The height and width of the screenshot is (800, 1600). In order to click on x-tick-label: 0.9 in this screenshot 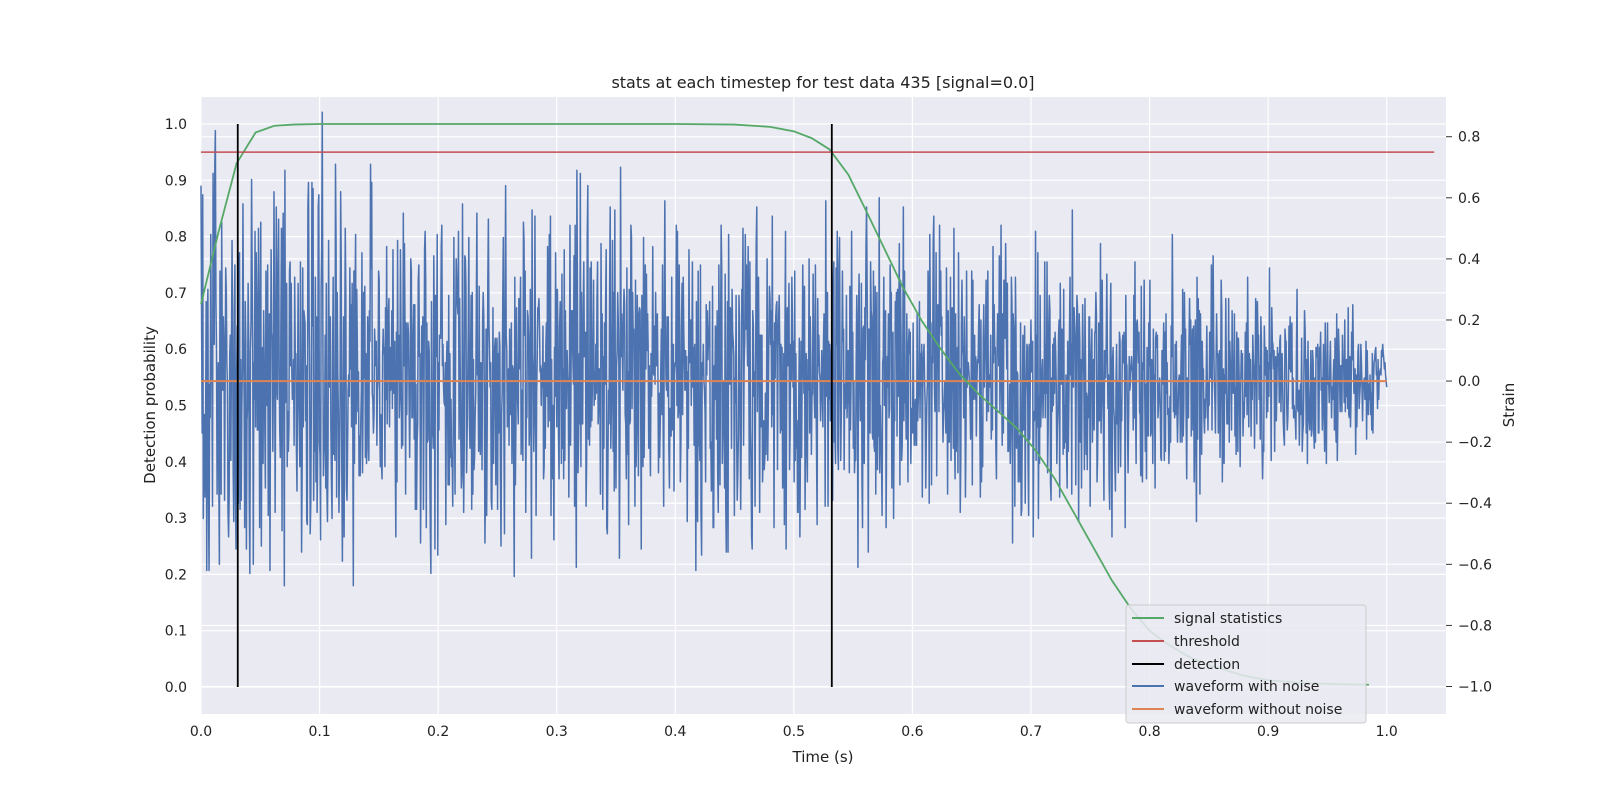, I will do `click(1268, 732)`.